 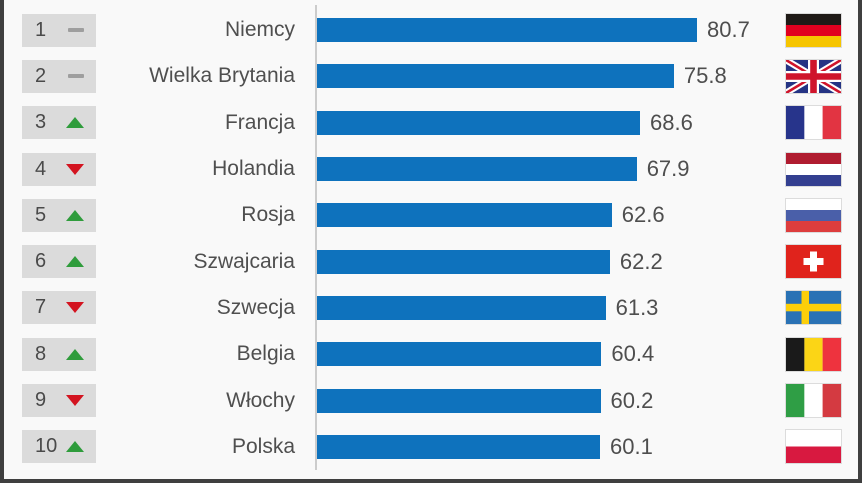 I want to click on rank-badge: 6, so click(x=59, y=262).